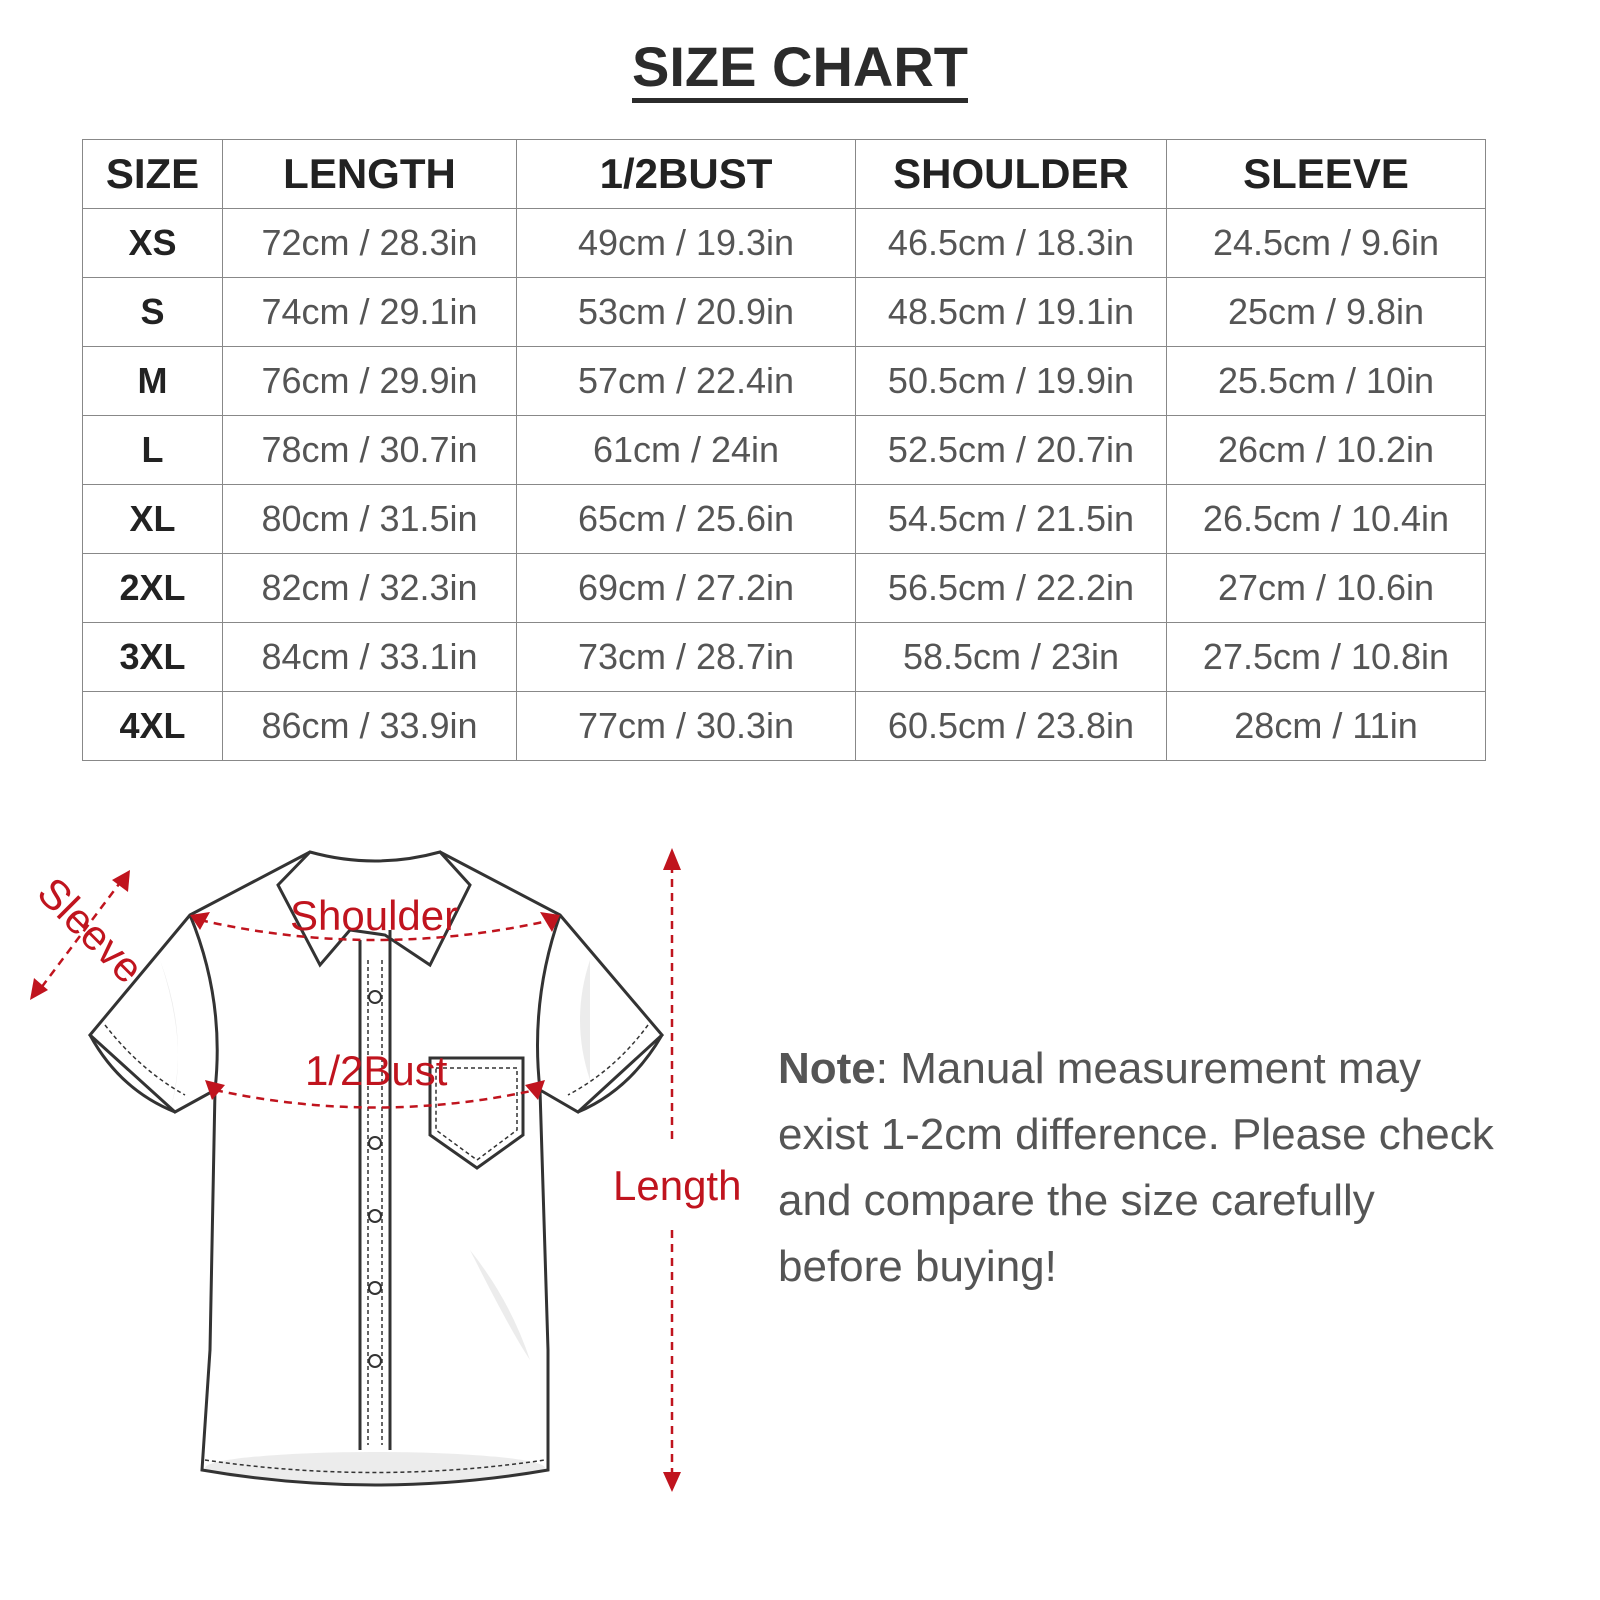  What do you see at coordinates (375, 1179) in the screenshot?
I see `button-icons` at bounding box center [375, 1179].